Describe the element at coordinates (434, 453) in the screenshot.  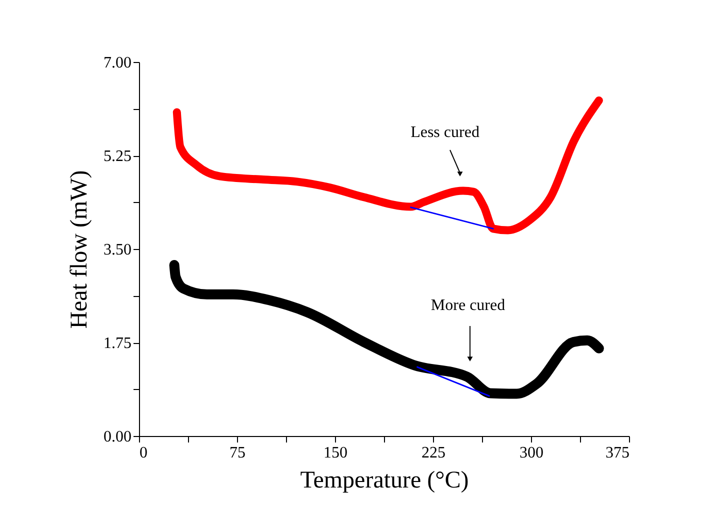
I see `x-tick-label: 225` at that location.